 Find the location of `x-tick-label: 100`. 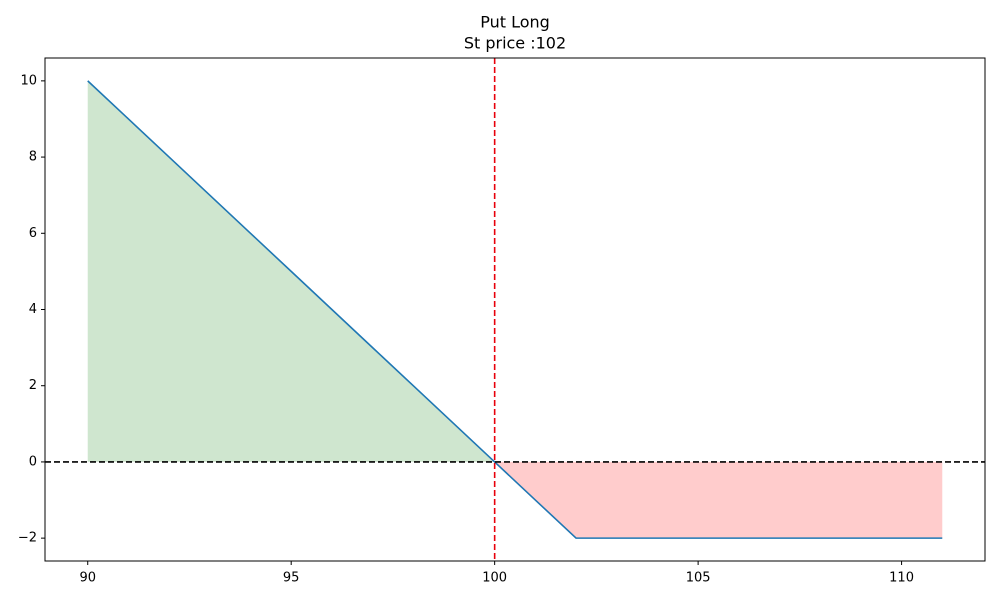

x-tick-label: 100 is located at coordinates (494, 578).